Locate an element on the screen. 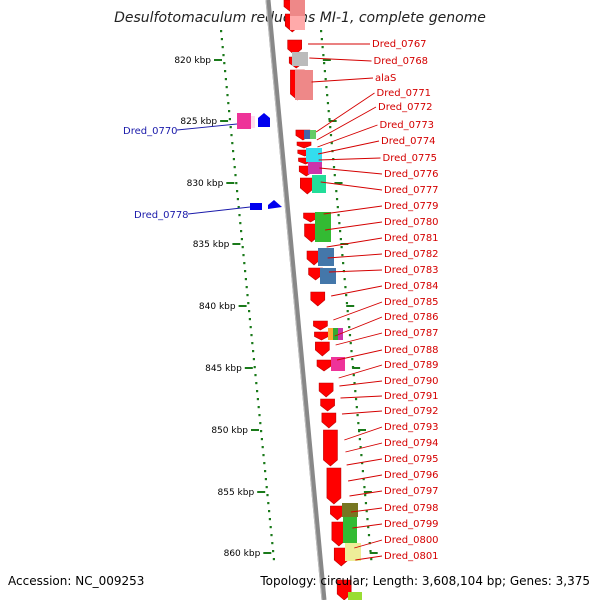 The height and width of the screenshot is (600, 600). gene-label: Dred_0792 is located at coordinates (411, 411).